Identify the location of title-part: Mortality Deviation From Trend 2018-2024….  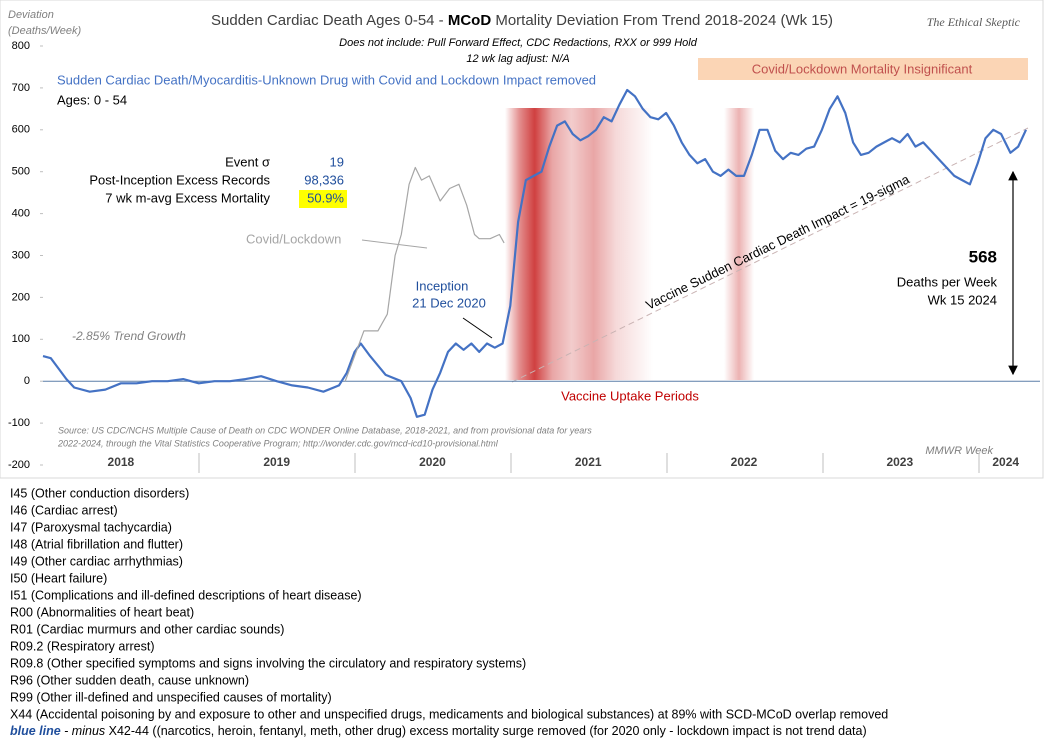
(662, 20).